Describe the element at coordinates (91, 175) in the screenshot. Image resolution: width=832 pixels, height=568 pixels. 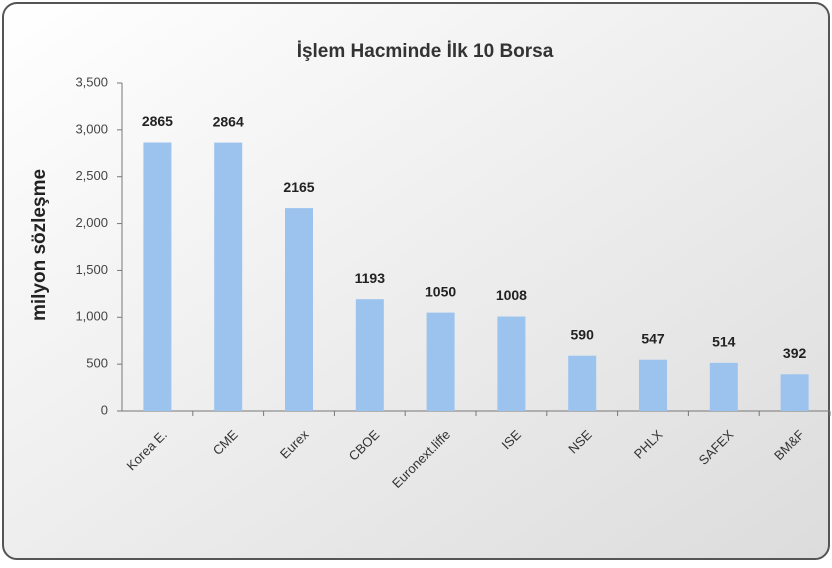
I see `y-tick-label: 2,500` at that location.